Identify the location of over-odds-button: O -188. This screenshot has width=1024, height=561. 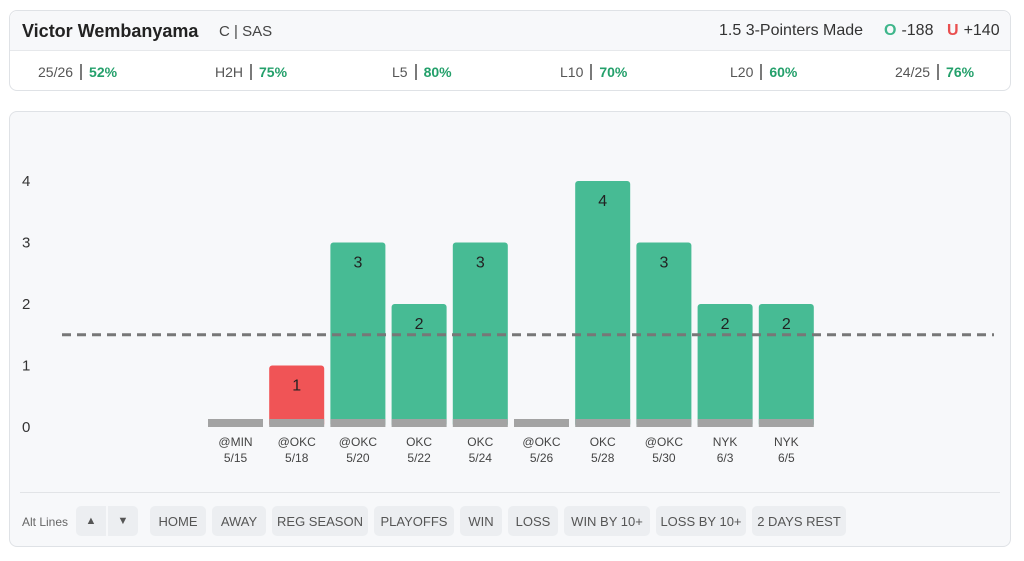
(908, 31).